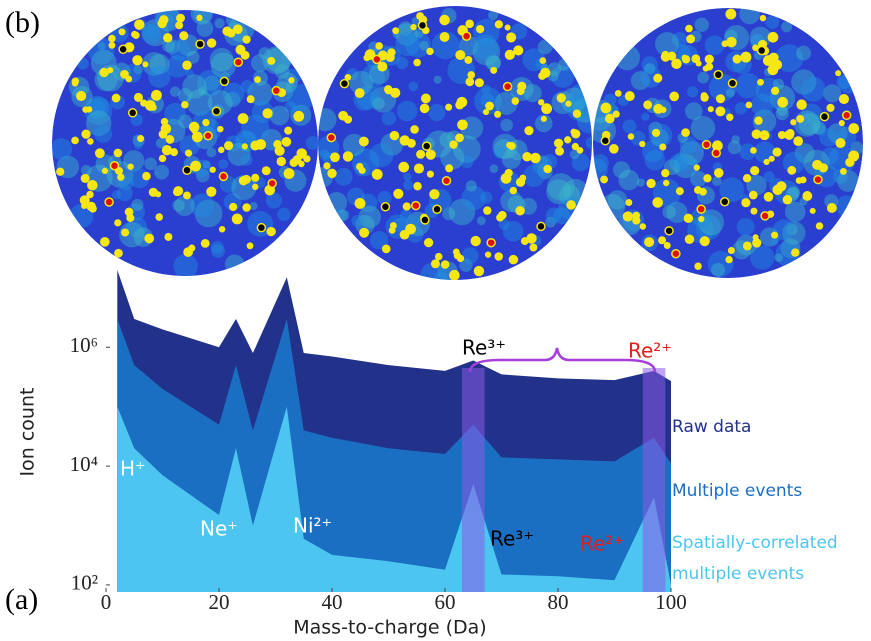 This screenshot has height=641, width=871. Describe the element at coordinates (84, 583) in the screenshot. I see `y-tick-label: 10²` at that location.